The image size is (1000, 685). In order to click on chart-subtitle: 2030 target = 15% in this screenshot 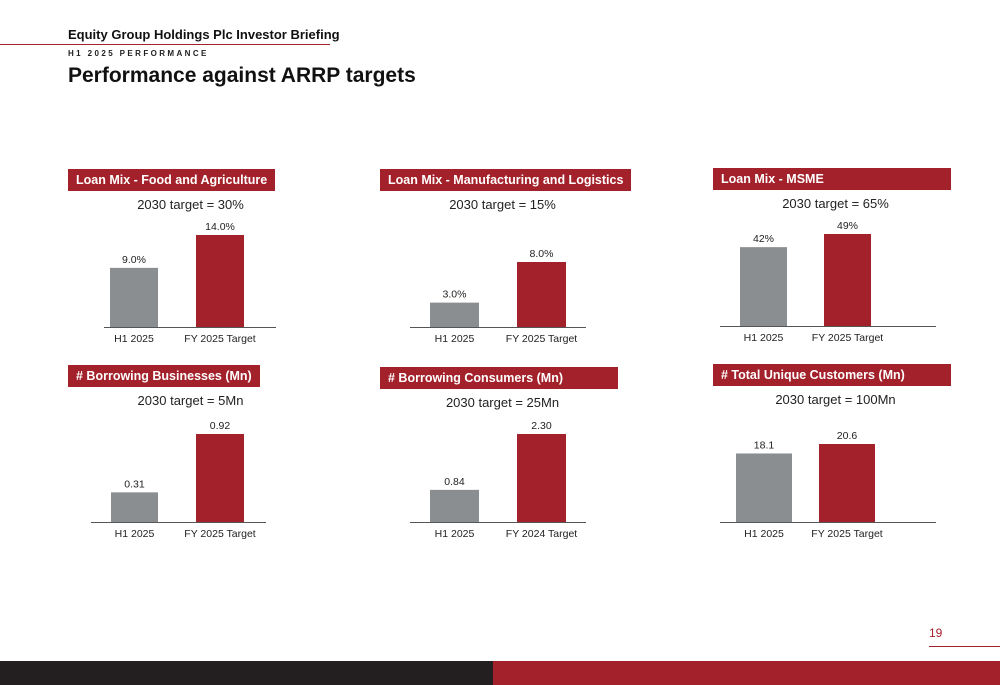, I will do `click(502, 204)`.